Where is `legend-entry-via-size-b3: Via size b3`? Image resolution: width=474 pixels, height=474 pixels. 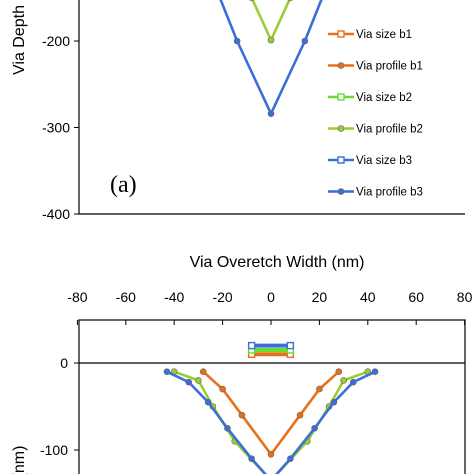 legend-entry-via-size-b3: Via size b3 is located at coordinates (370, 161).